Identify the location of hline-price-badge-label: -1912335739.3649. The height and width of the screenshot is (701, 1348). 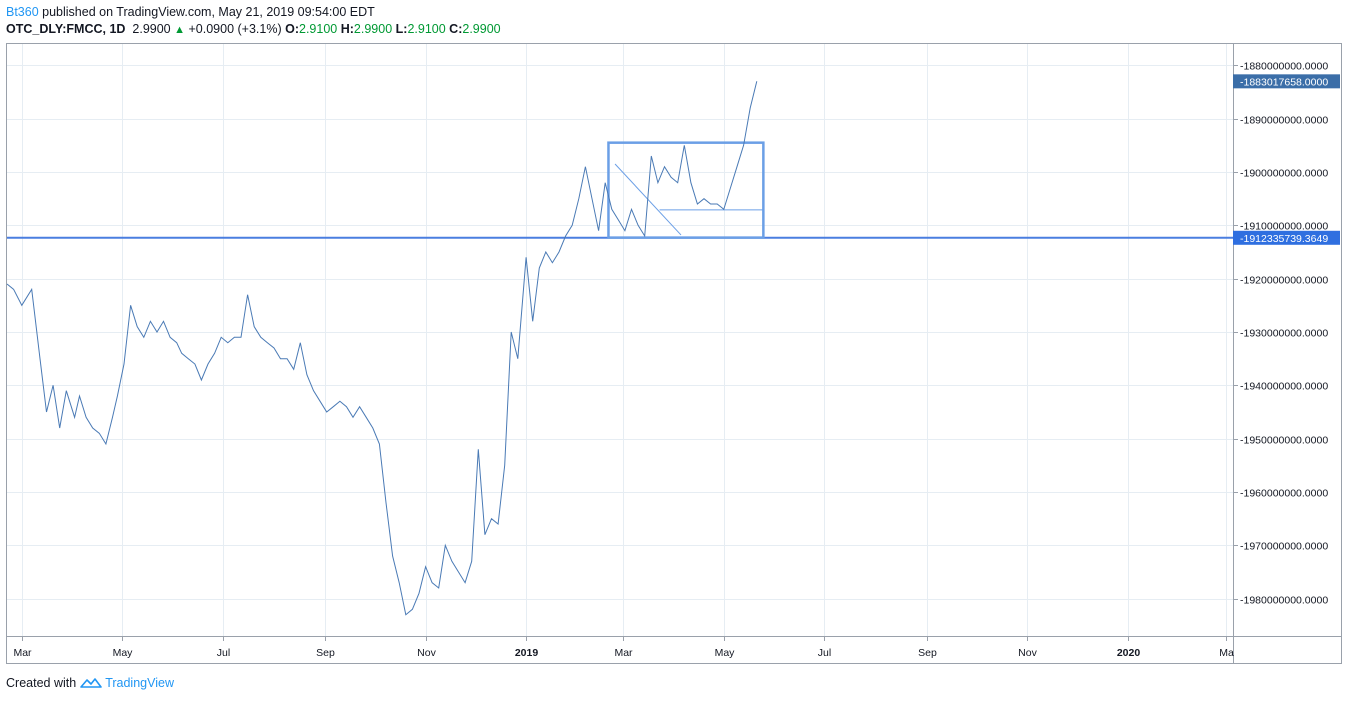
(1284, 239).